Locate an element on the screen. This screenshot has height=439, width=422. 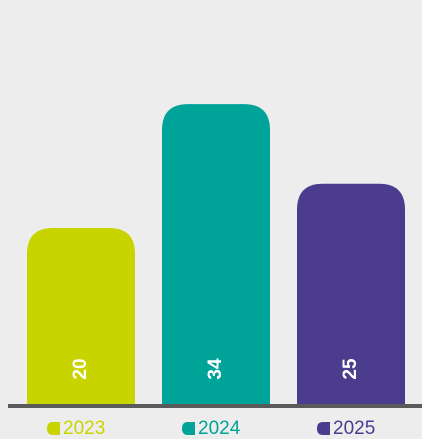
category-label: 2024 is located at coordinates (219, 428).